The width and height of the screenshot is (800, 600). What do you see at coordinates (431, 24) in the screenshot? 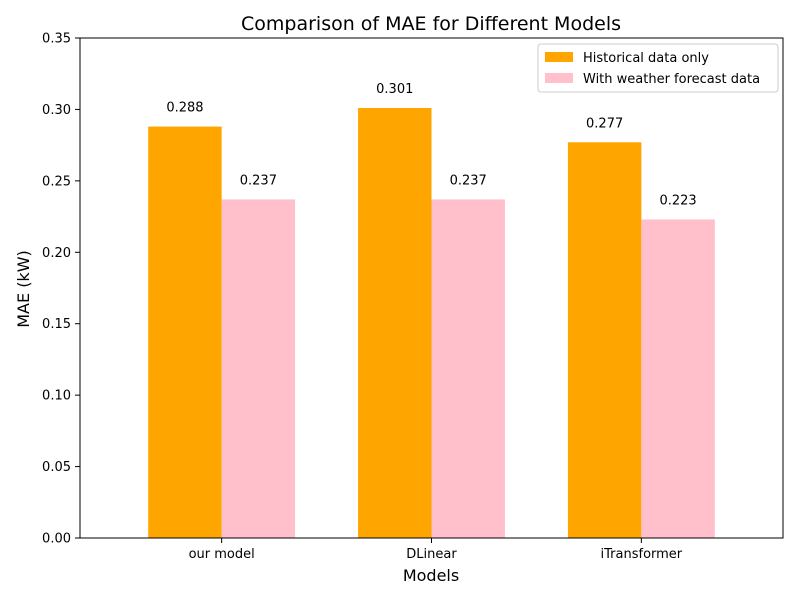
I see `chart-title: Comparison of MAE for Different Models` at bounding box center [431, 24].